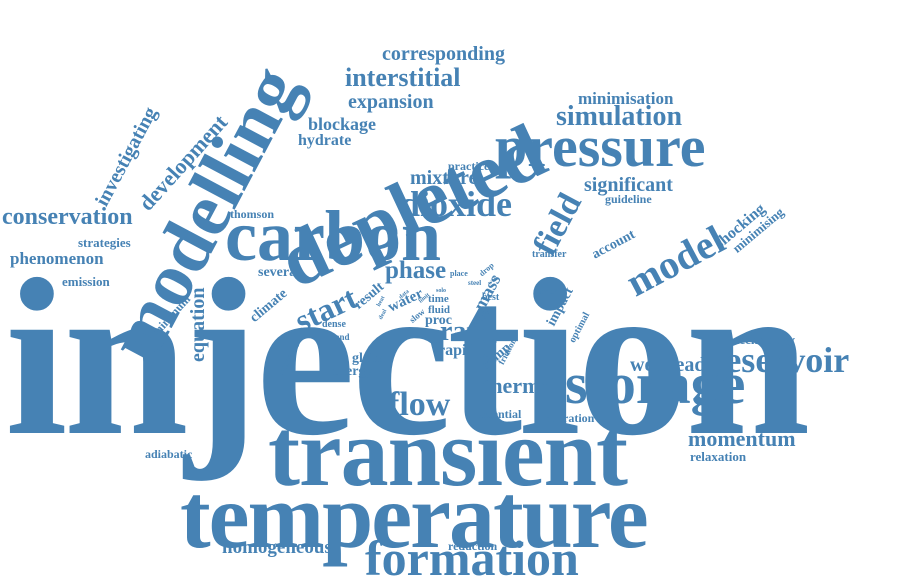 The width and height of the screenshot is (900, 586). Describe the element at coordinates (628, 199) in the screenshot. I see `word-guideline: guideline` at that location.